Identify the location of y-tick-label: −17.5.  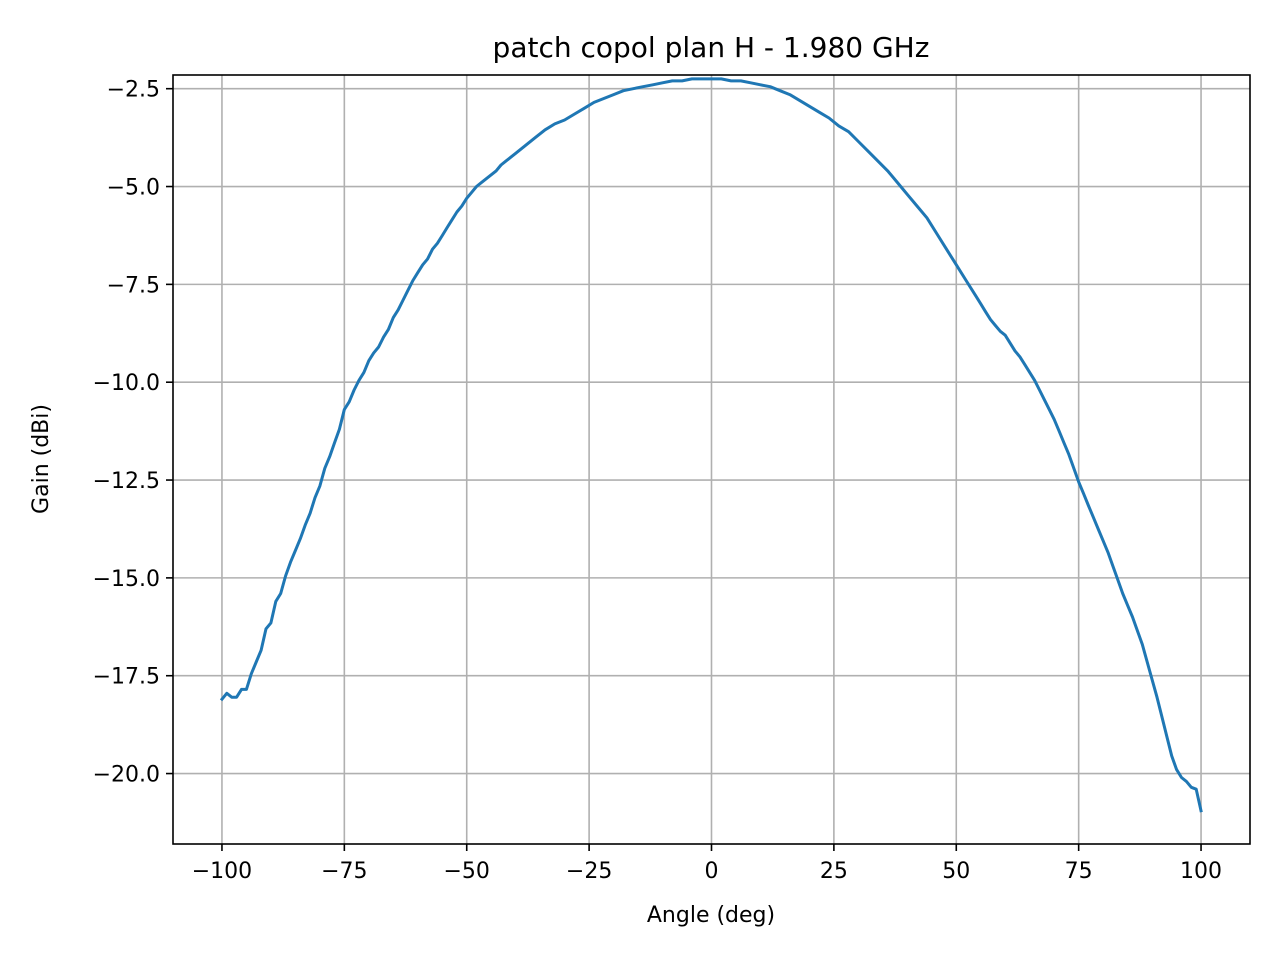
(126, 677).